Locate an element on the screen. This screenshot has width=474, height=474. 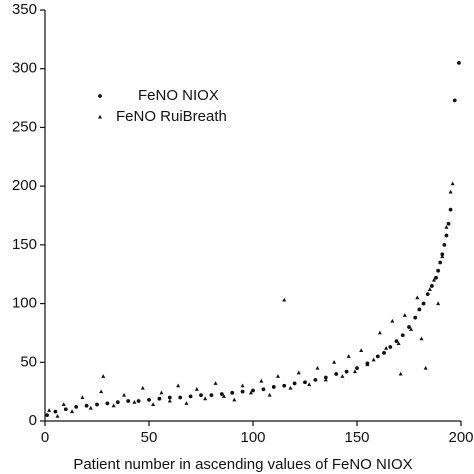
x-tick-label: 50 is located at coordinates (149, 437).